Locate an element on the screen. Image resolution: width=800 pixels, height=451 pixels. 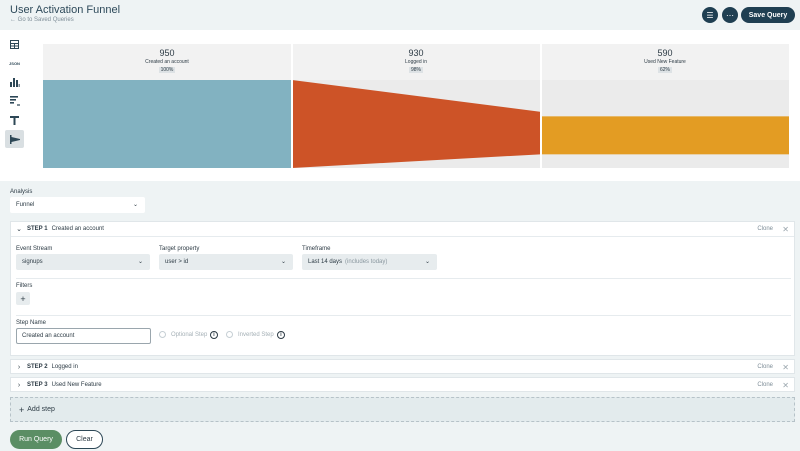
funnel-step-3-name: Used New Feature is located at coordinates (665, 62).